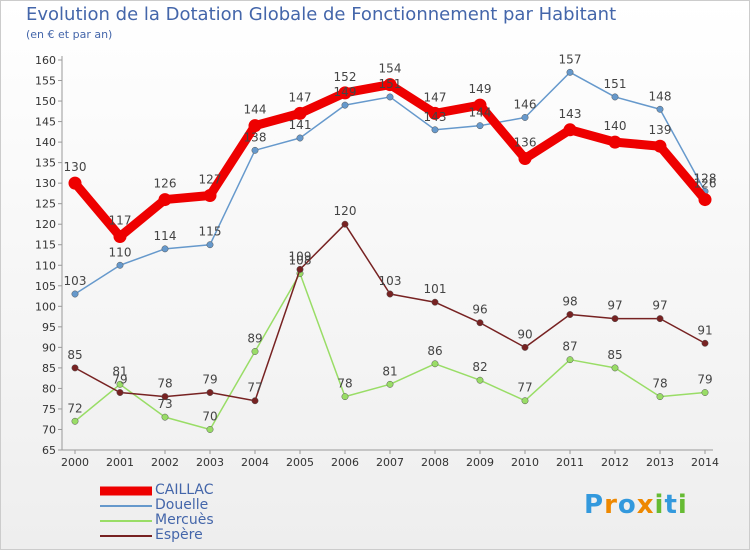 The width and height of the screenshot is (750, 550). Describe the element at coordinates (165, 236) in the screenshot. I see `data-label-douelle: 114` at that location.